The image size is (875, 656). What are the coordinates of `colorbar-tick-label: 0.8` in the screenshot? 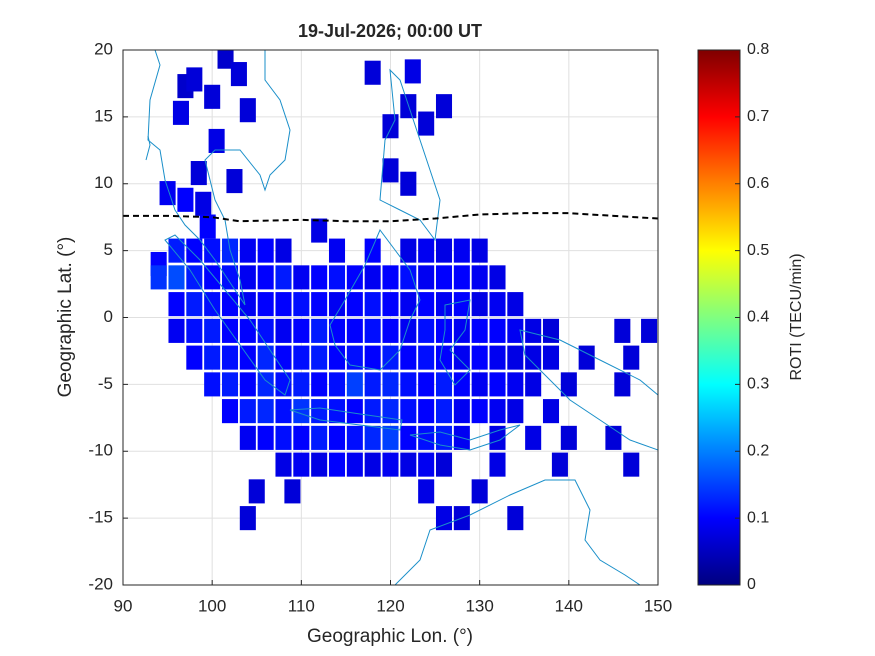 It's located at (758, 49).